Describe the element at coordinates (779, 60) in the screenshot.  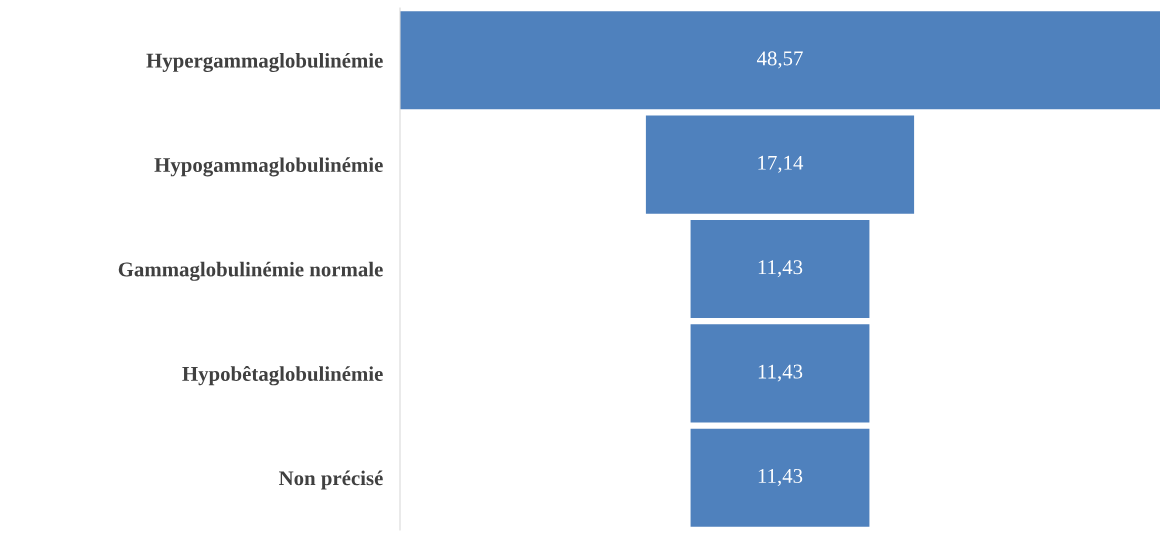
I see `data-label: 48,57` at that location.